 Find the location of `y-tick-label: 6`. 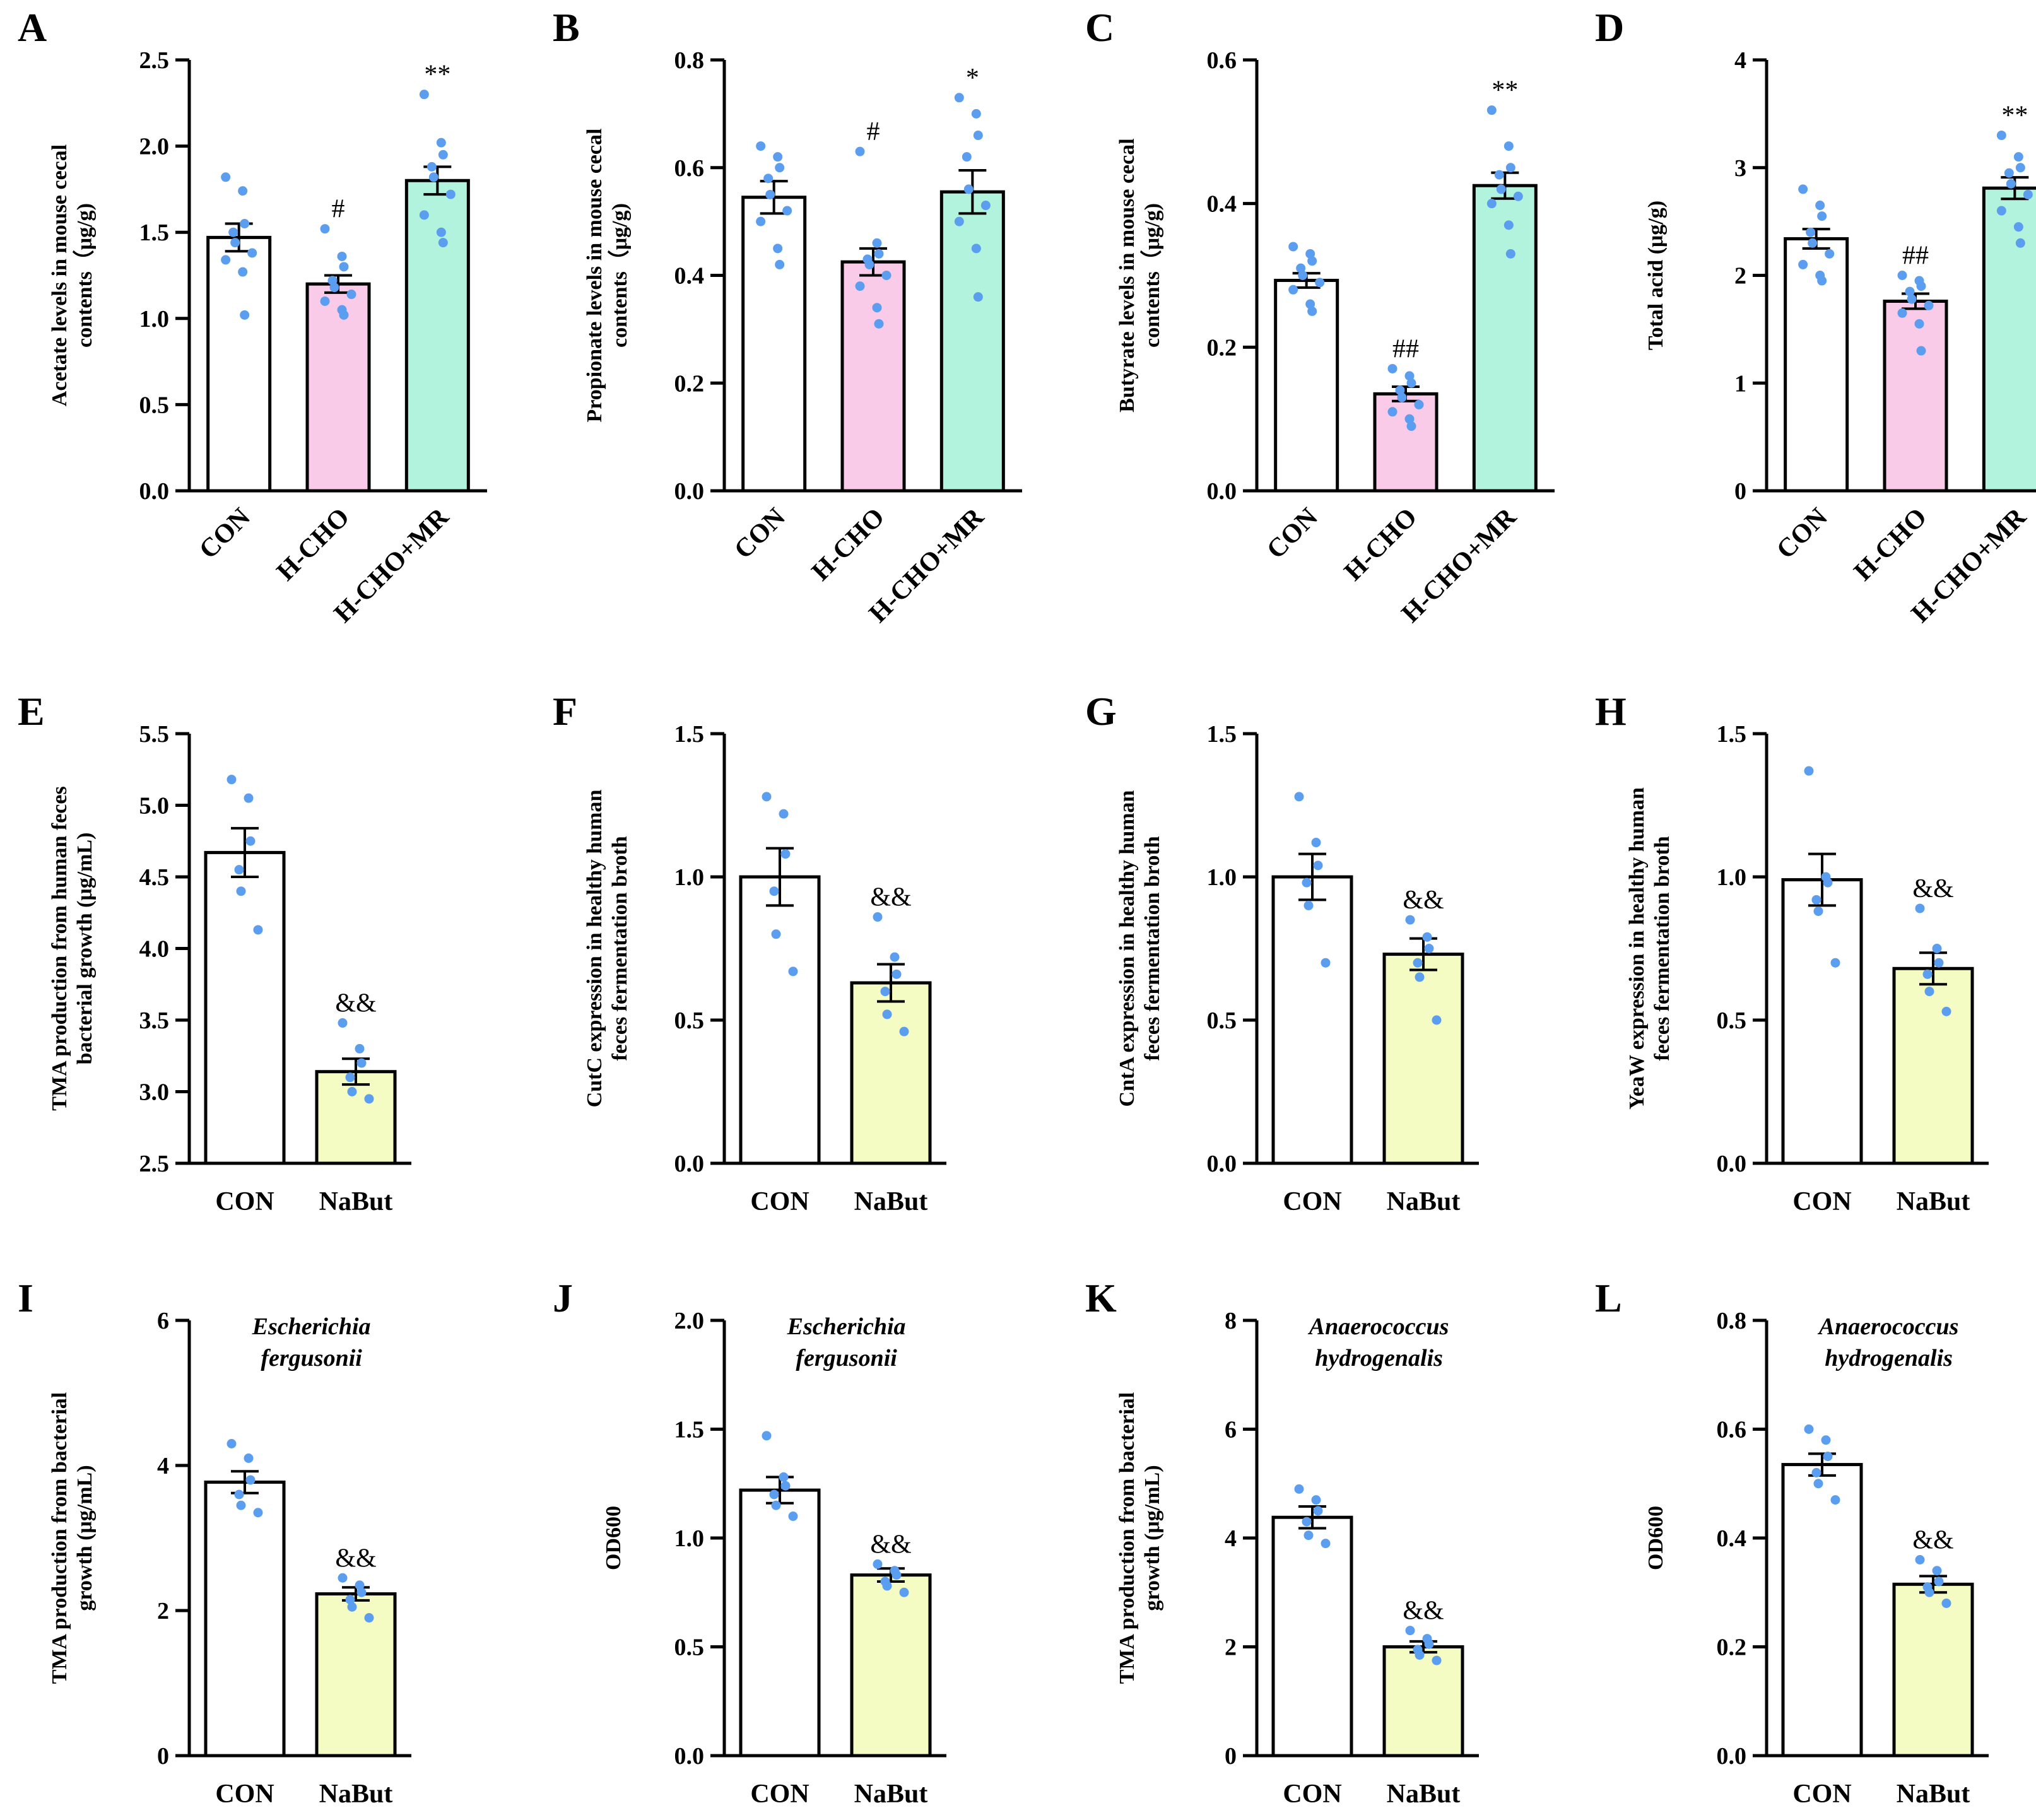

y-tick-label: 6 is located at coordinates (163, 1321).